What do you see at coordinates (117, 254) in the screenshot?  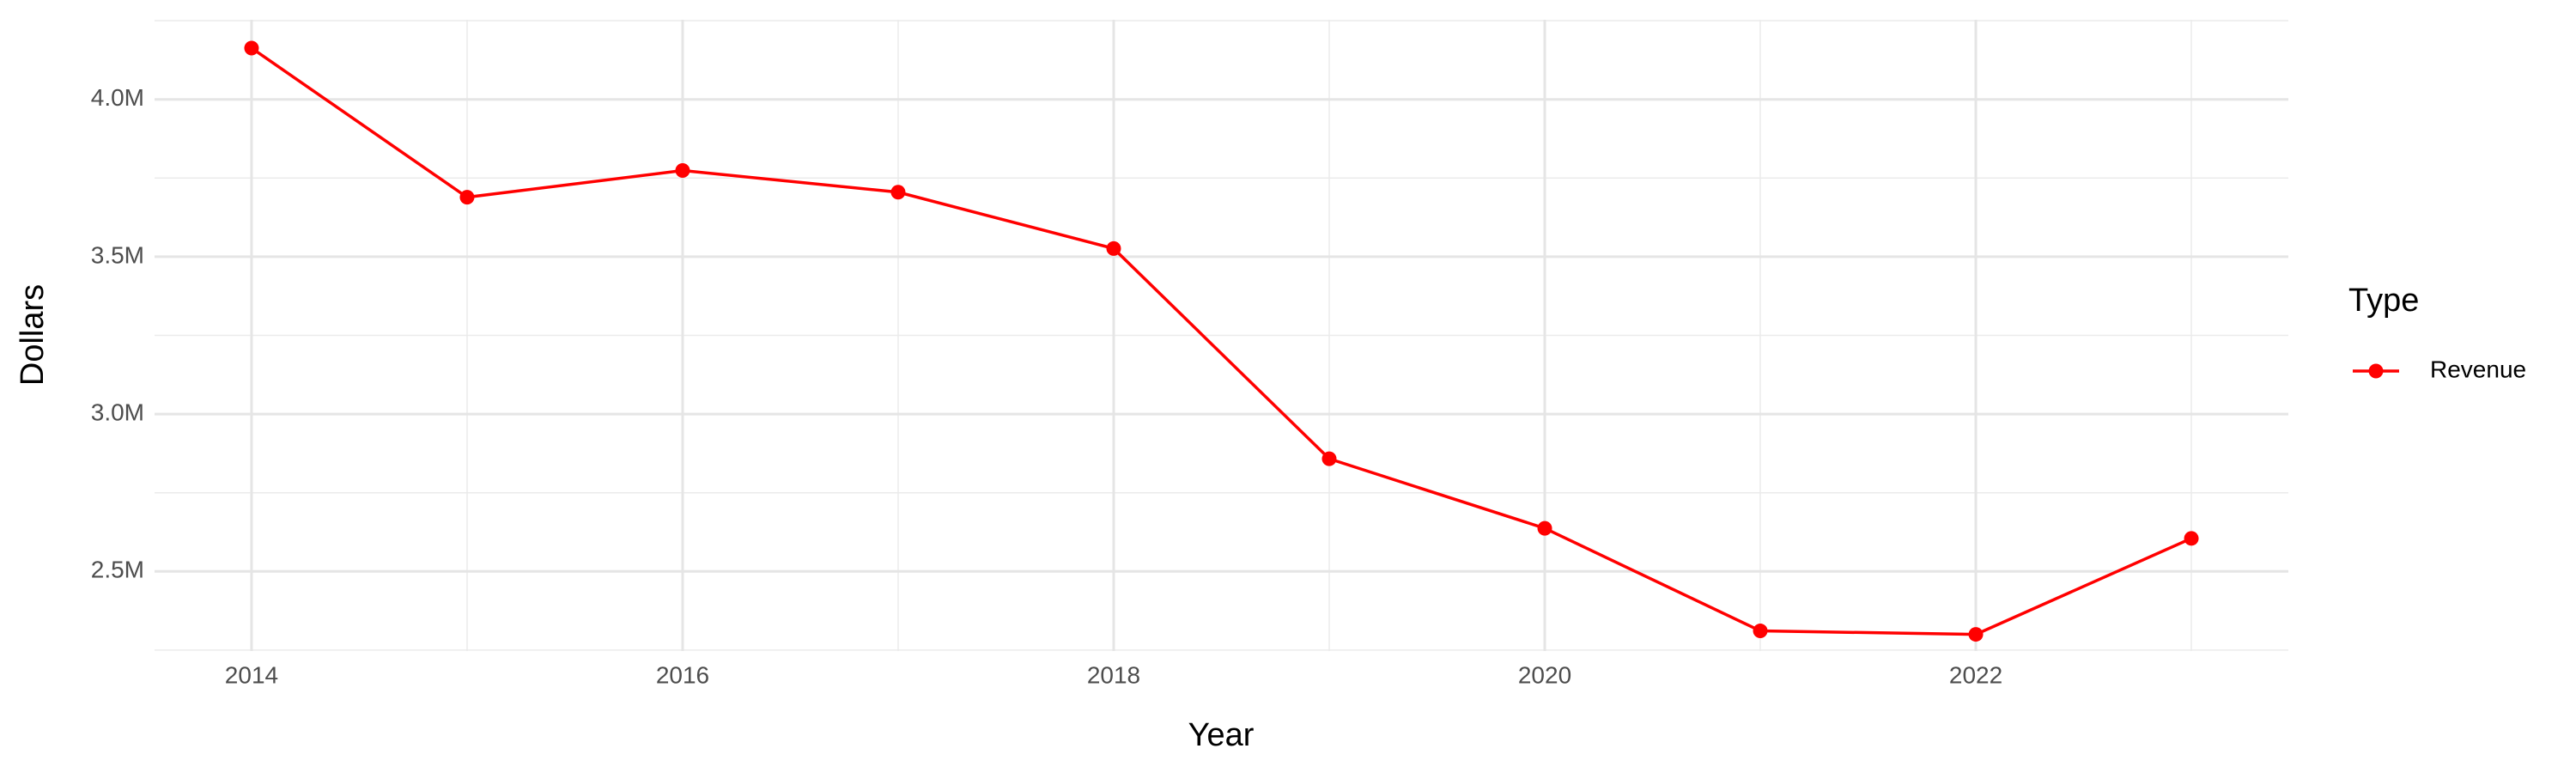 I see `y-tick-label: 3.5M` at bounding box center [117, 254].